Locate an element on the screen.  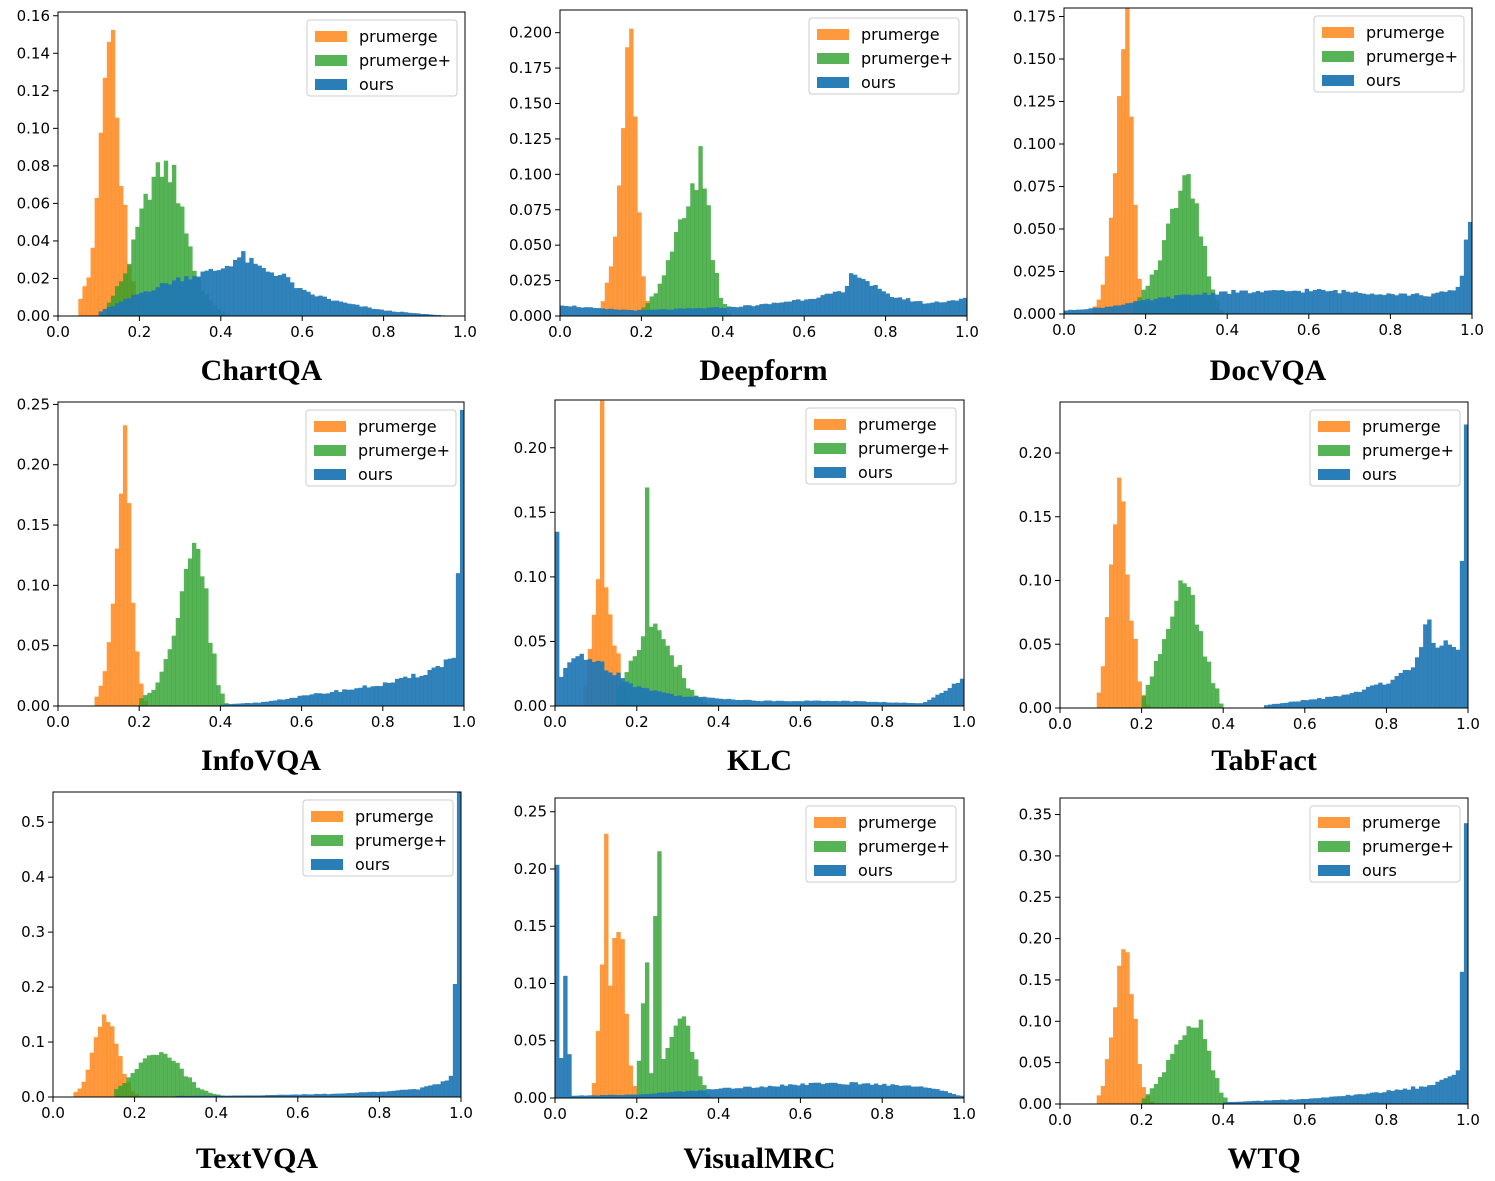
panel-title: VisualMRC is located at coordinates (759, 1158).